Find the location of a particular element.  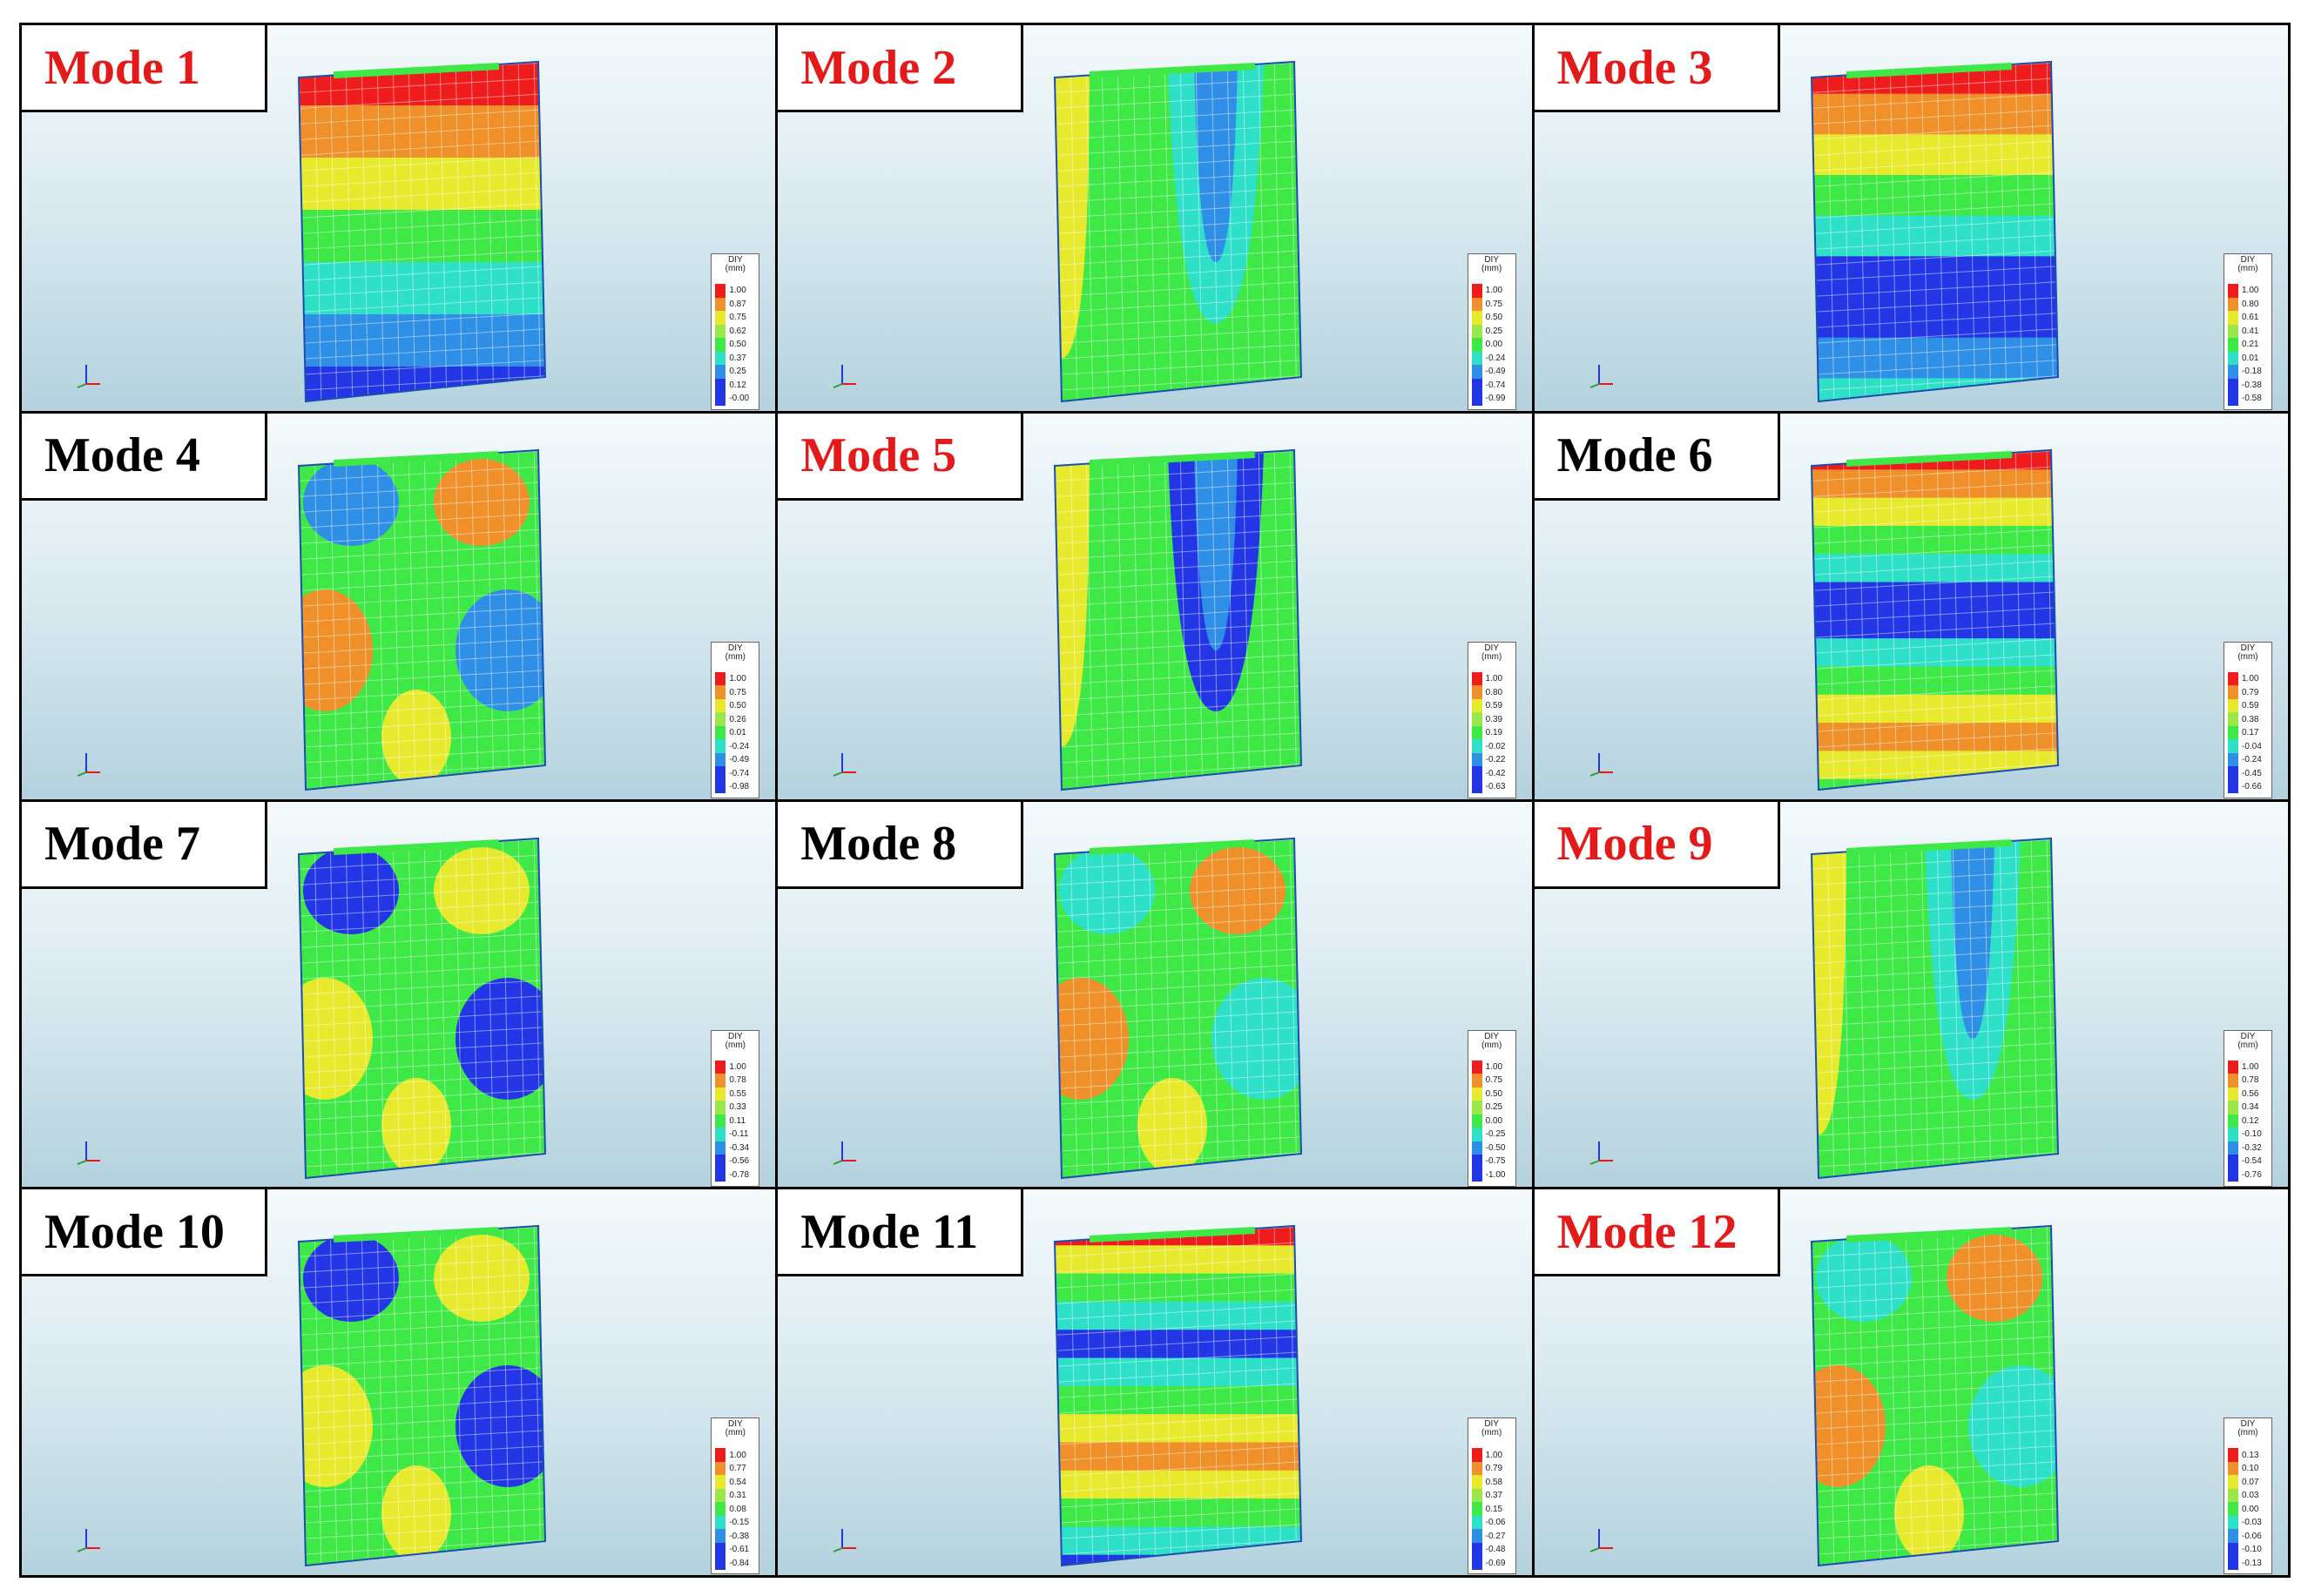

legend-value: 0.56 is located at coordinates (2250, 1093).